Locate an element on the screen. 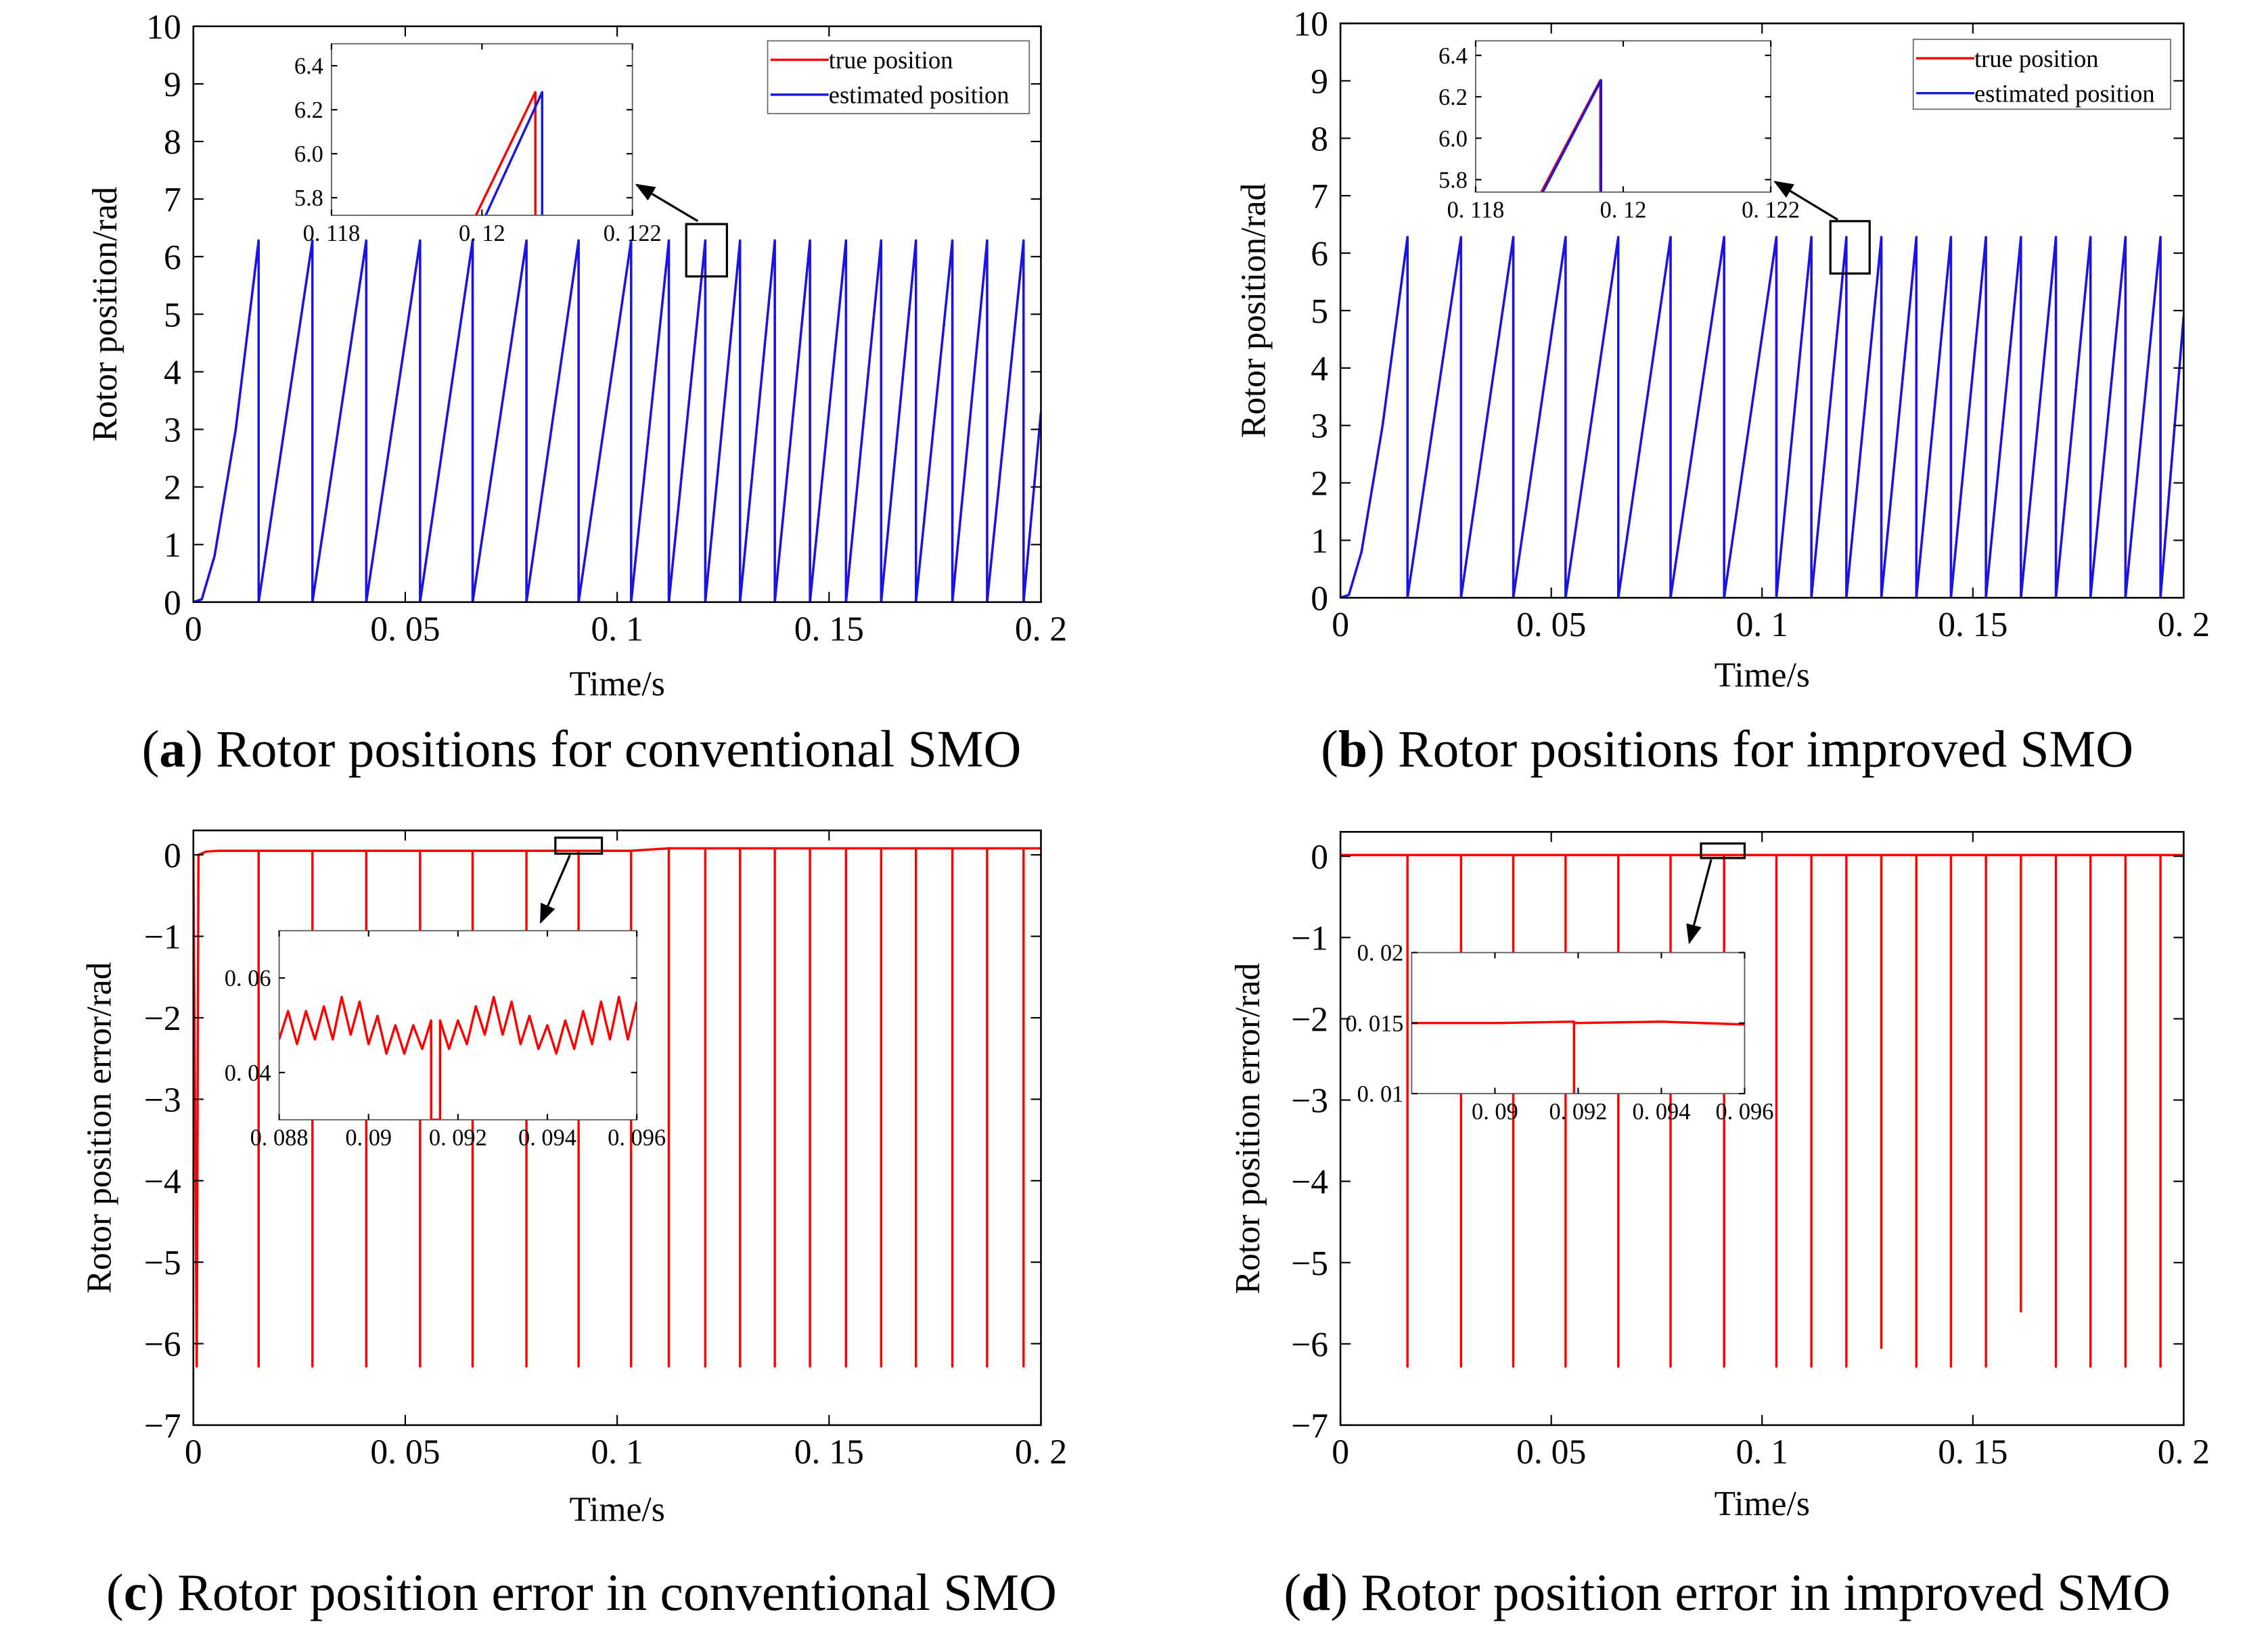 The image size is (2268, 1639). y-tick-label: 0. 01 is located at coordinates (1380, 1094).